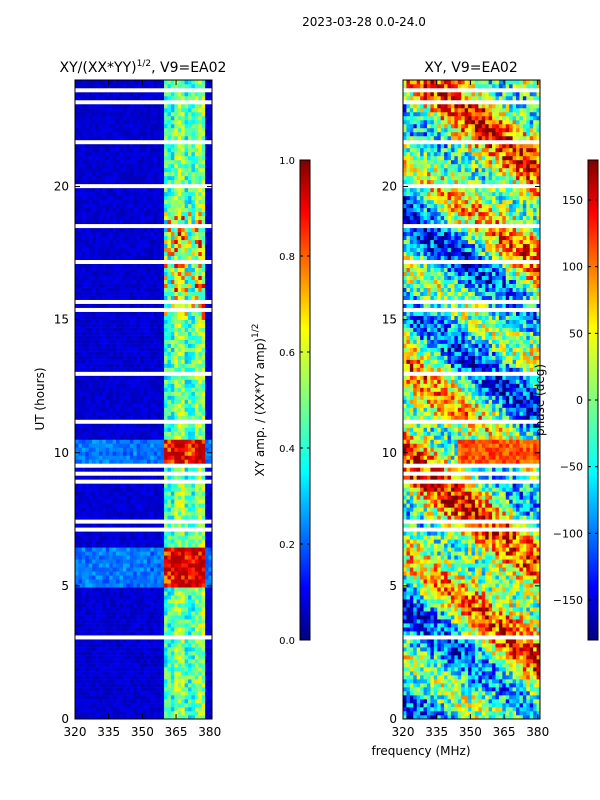  What do you see at coordinates (143, 465) in the screenshot?
I see `heatmap-row-gap` at bounding box center [143, 465].